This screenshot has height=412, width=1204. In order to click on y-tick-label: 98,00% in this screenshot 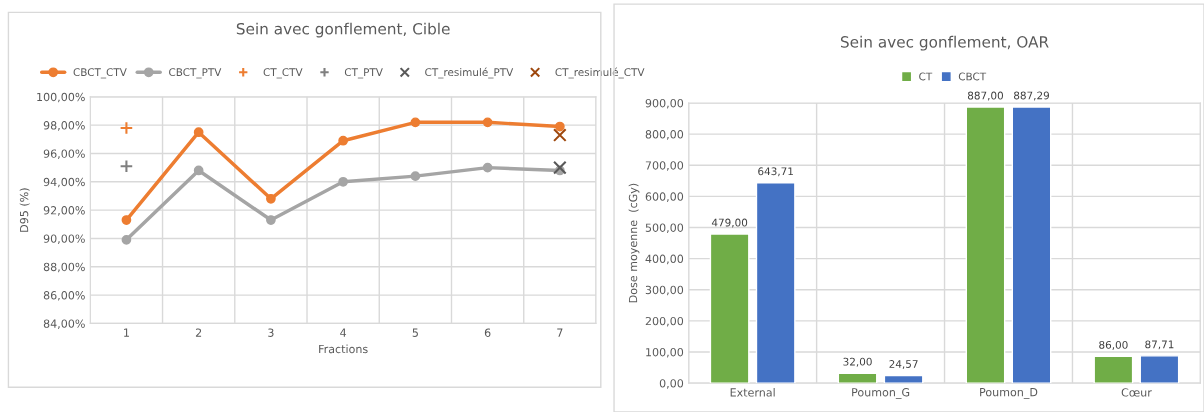, I will do `click(64, 126)`.